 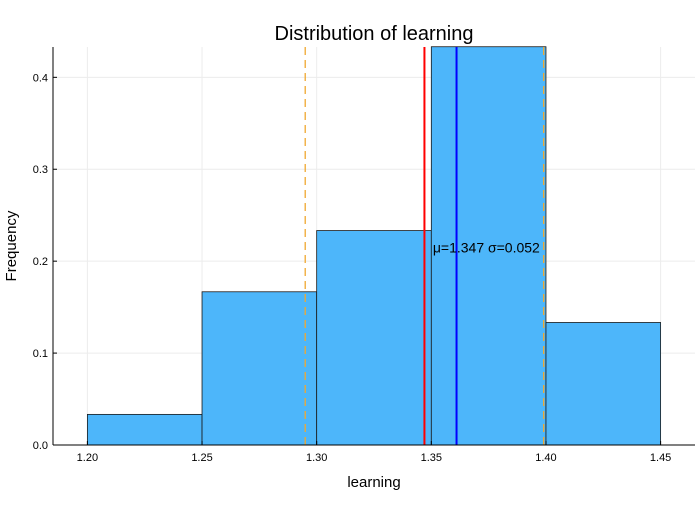 What do you see at coordinates (545, 458) in the screenshot?
I see `x-tick-label: 1.40` at bounding box center [545, 458].